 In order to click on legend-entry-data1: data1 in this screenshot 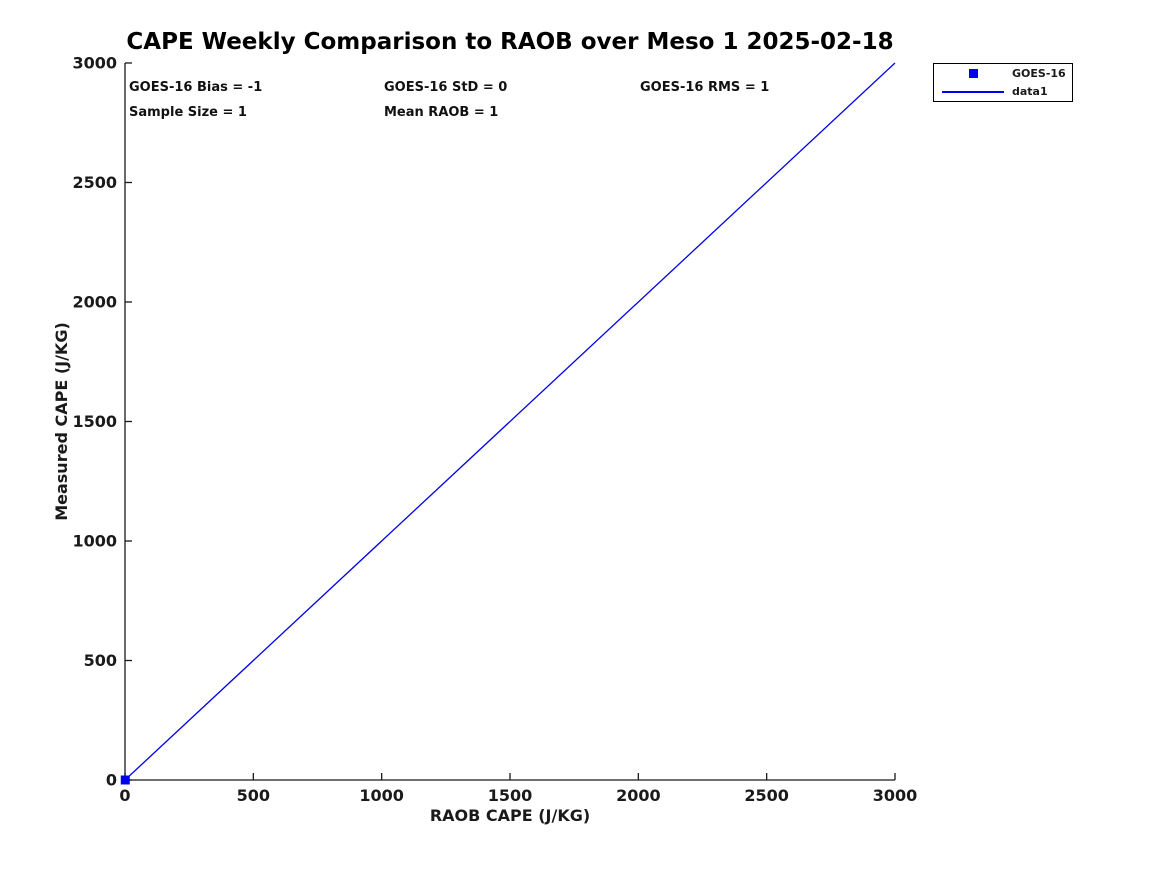, I will do `click(1003, 91)`.